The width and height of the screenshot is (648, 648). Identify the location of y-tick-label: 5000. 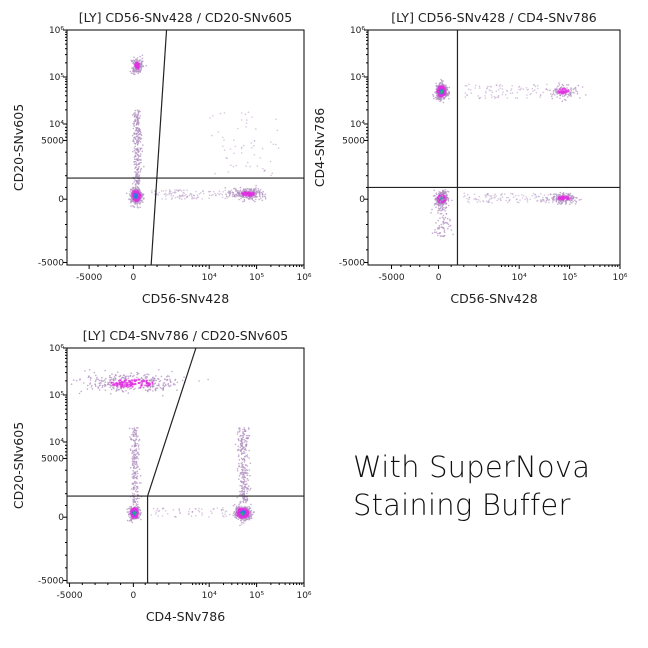
(52, 459).